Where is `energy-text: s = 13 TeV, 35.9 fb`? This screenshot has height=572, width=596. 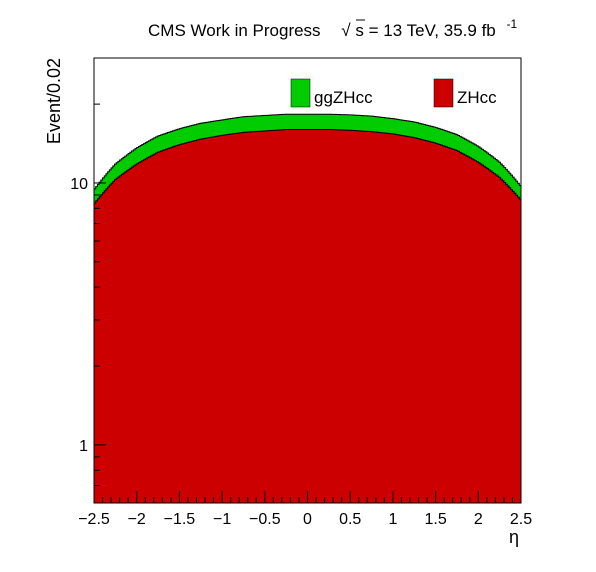 energy-text: s = 13 TeV, 35.9 fb is located at coordinates (425, 30).